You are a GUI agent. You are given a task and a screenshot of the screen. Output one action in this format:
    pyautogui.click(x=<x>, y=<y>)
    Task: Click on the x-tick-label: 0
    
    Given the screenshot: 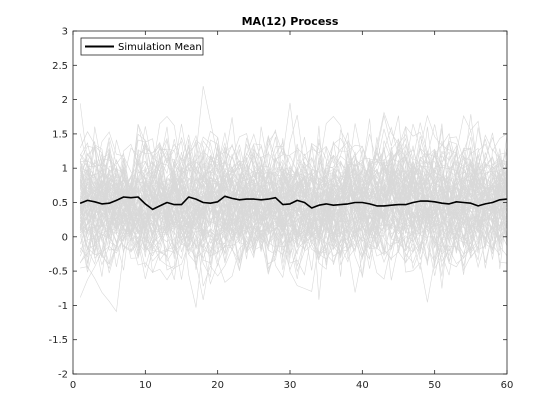 What is the action you would take?
    pyautogui.click(x=73, y=385)
    